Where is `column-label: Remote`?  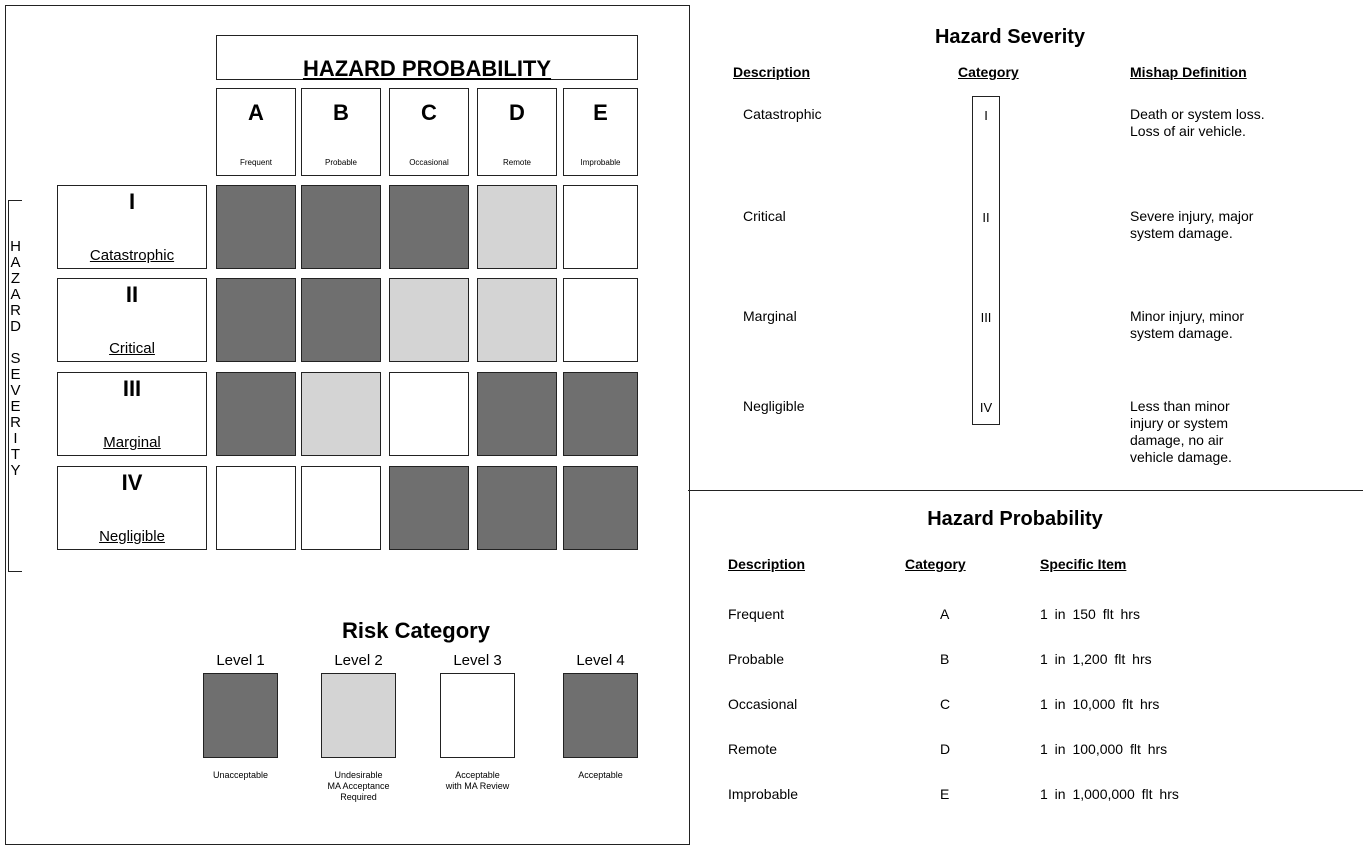 column-label: Remote is located at coordinates (516, 162).